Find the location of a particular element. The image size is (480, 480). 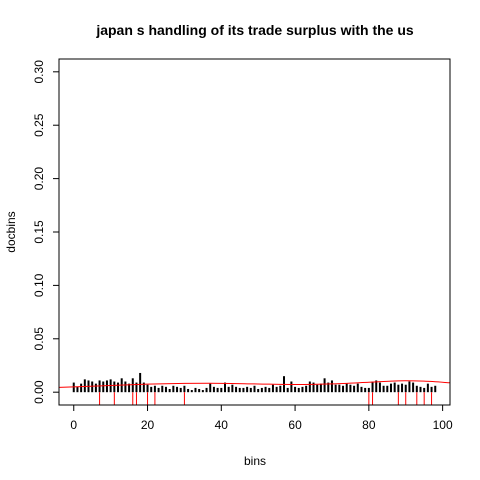

x-tick-label: 80 is located at coordinates (369, 425).